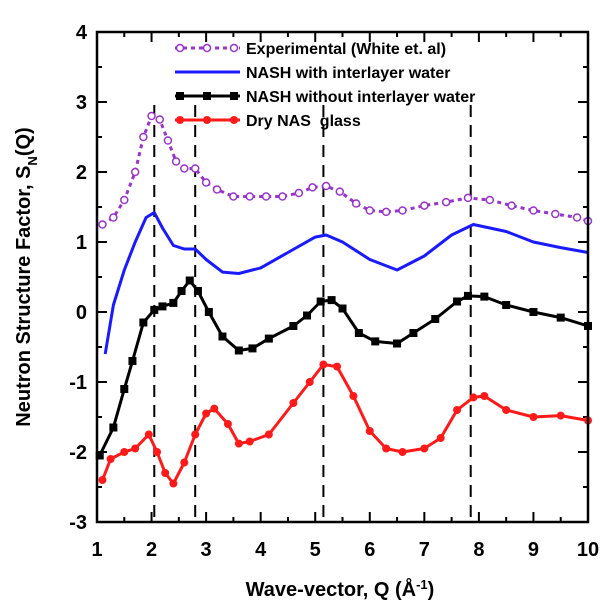  I want to click on x-tick-label: 1, so click(96, 550).